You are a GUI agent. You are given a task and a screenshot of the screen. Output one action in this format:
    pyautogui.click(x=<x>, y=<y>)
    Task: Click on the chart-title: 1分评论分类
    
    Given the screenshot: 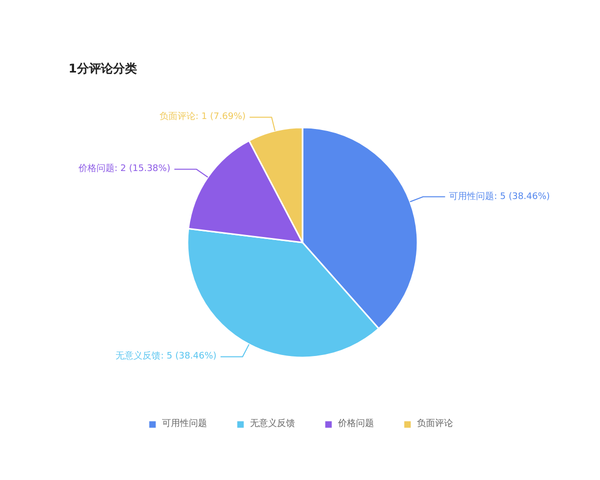 What is the action you would take?
    pyautogui.click(x=102, y=69)
    